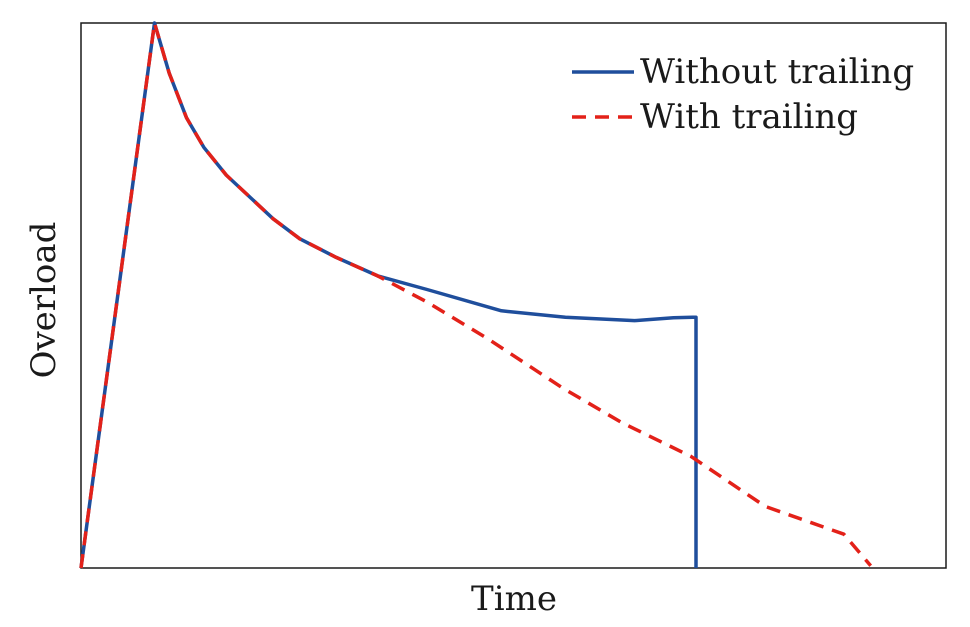 Image resolution: width=970 pixels, height=627 pixels. What do you see at coordinates (44, 300) in the screenshot?
I see `y-axis-label: Overload` at bounding box center [44, 300].